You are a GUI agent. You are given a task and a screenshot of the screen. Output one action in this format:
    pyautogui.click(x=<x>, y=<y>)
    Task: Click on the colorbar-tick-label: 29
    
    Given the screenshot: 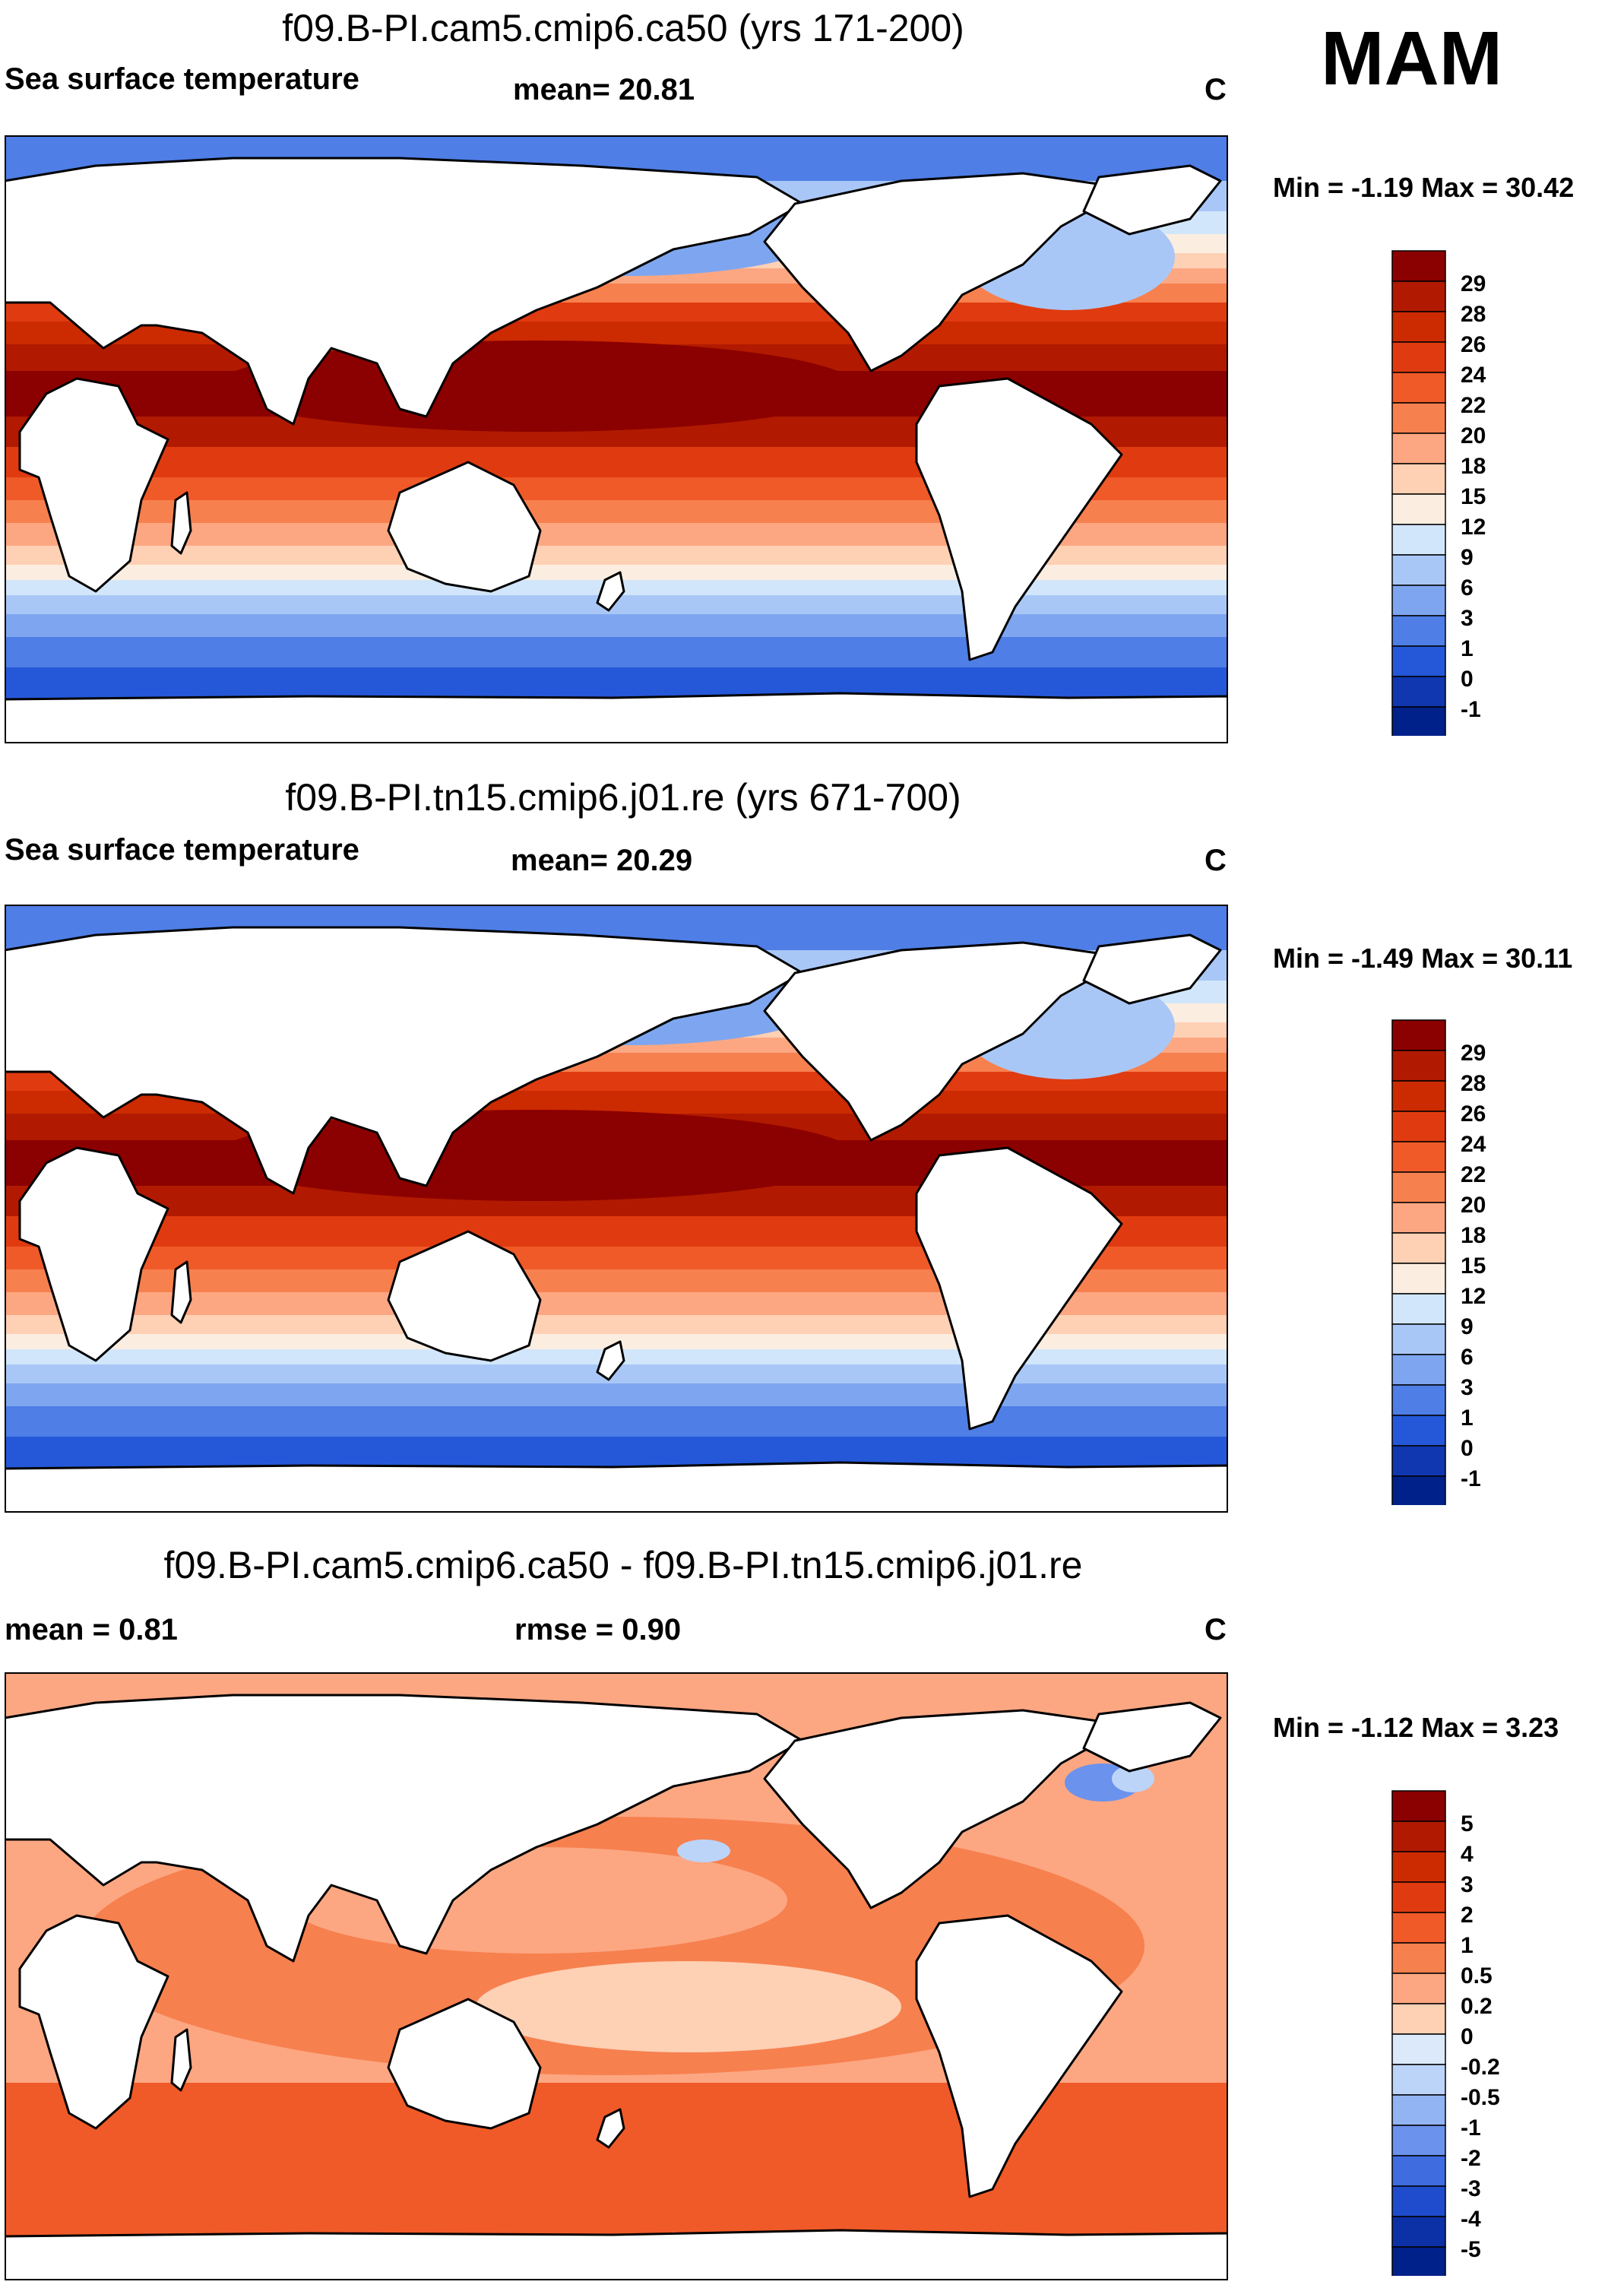 What is the action you would take?
    pyautogui.click(x=1474, y=1053)
    